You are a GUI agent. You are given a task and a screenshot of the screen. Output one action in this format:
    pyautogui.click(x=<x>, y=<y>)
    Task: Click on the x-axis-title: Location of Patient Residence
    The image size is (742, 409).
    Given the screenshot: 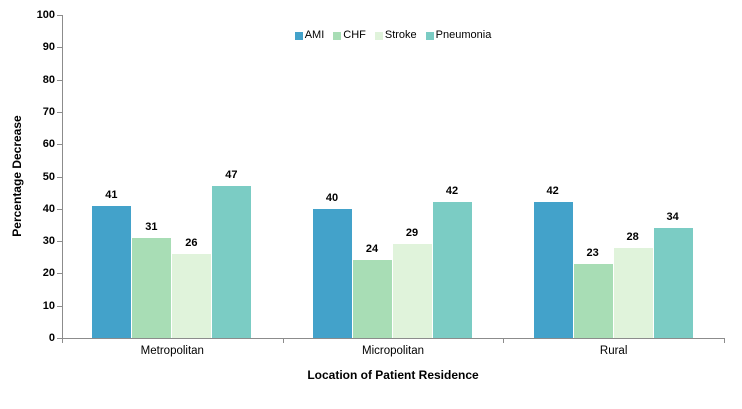 What is the action you would take?
    pyautogui.click(x=393, y=375)
    